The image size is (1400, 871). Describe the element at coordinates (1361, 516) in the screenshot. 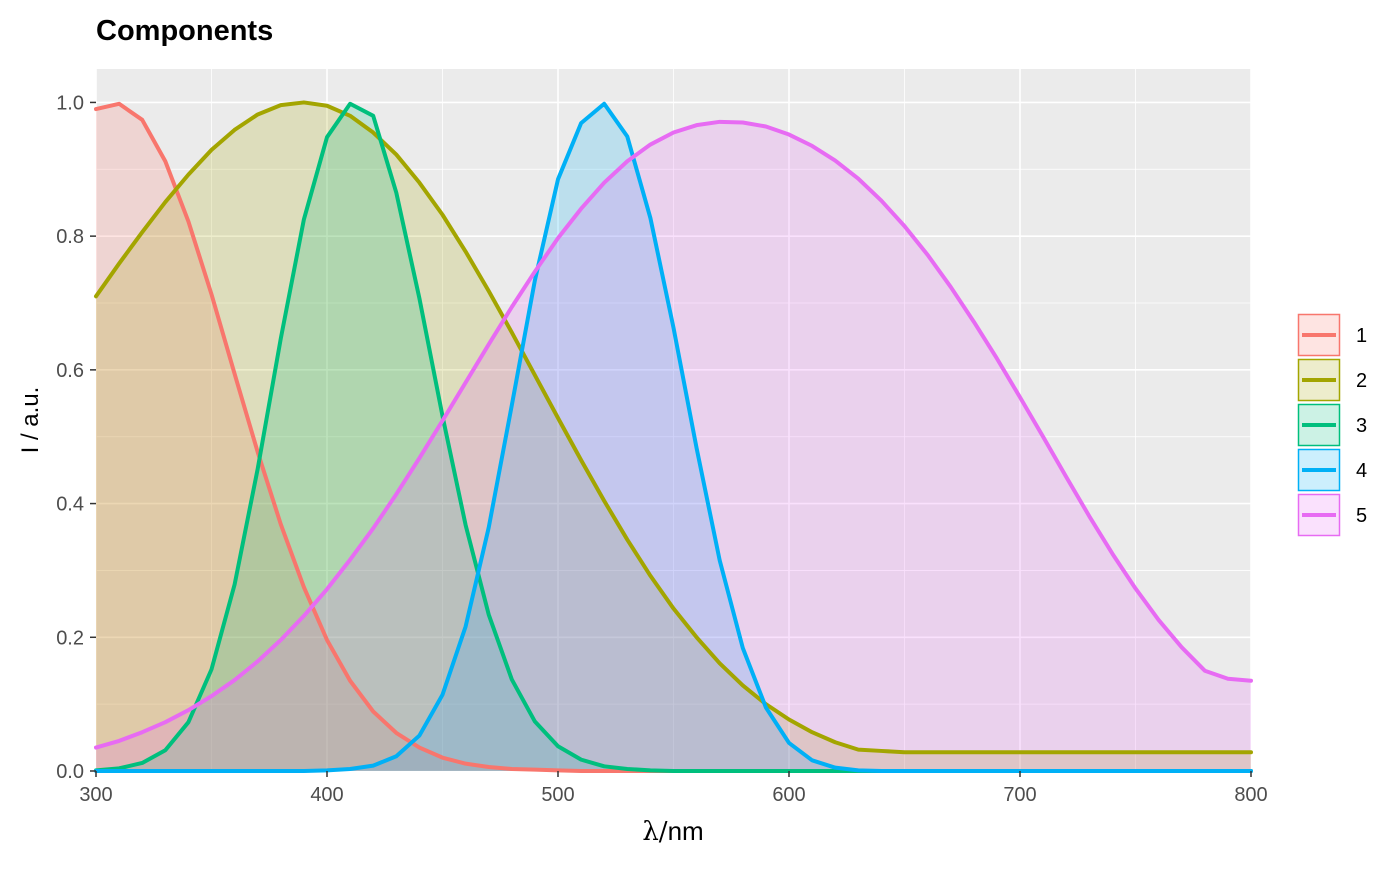

I see `legend-label-5: 5` at that location.